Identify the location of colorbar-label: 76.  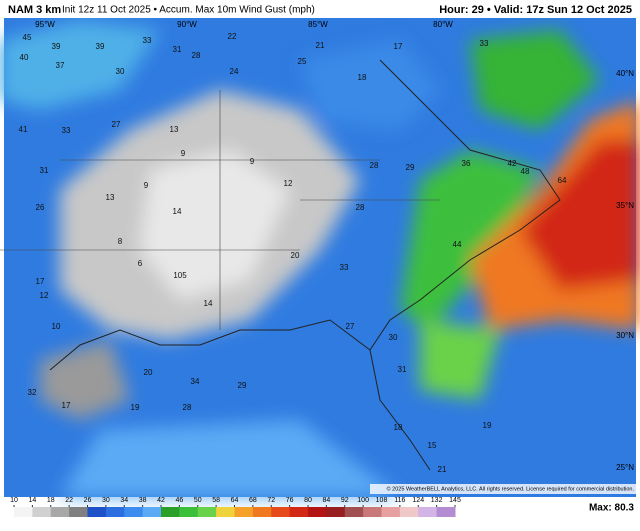
(290, 500).